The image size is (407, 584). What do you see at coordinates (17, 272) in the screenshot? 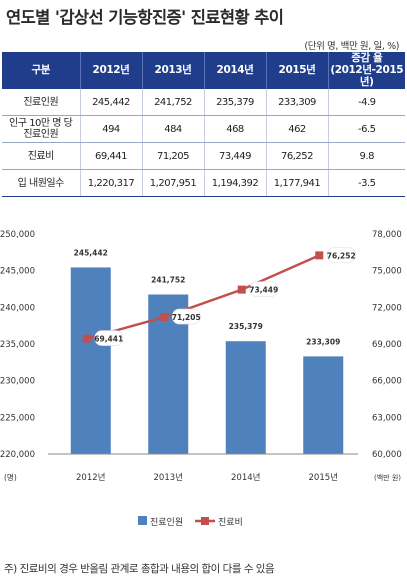
I see `y-left-tick-label: 245,000` at bounding box center [17, 272].